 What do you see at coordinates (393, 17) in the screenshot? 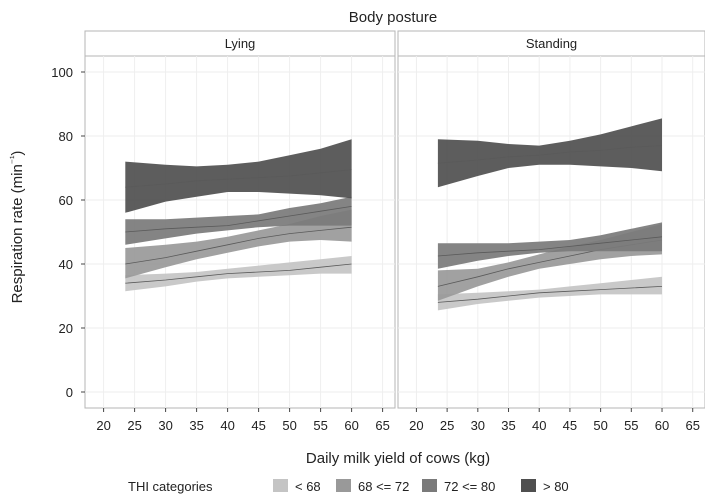
I see `chart-title: Body posture` at bounding box center [393, 17].